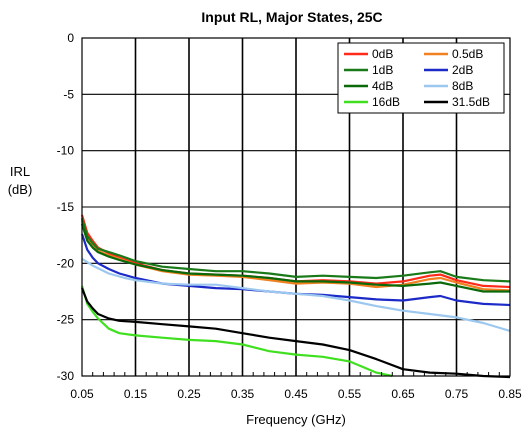  What do you see at coordinates (70, 38) in the screenshot?
I see `y-tick-label: 0` at bounding box center [70, 38].